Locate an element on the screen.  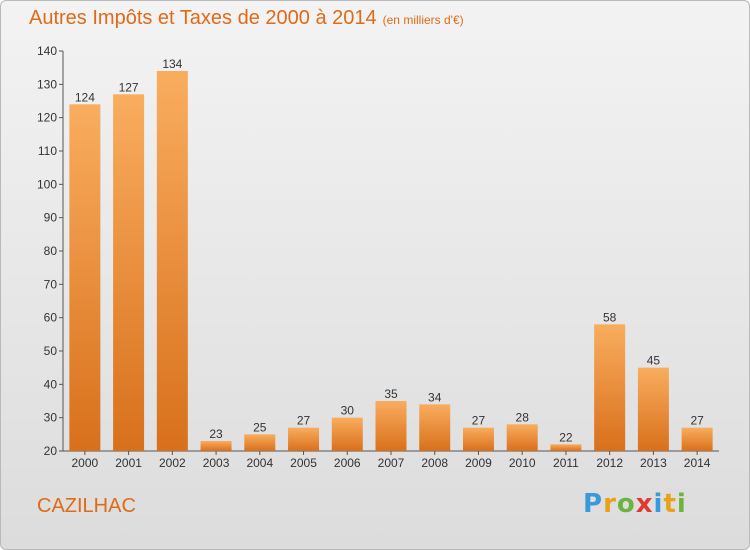
bar-2003 is located at coordinates (216, 446).